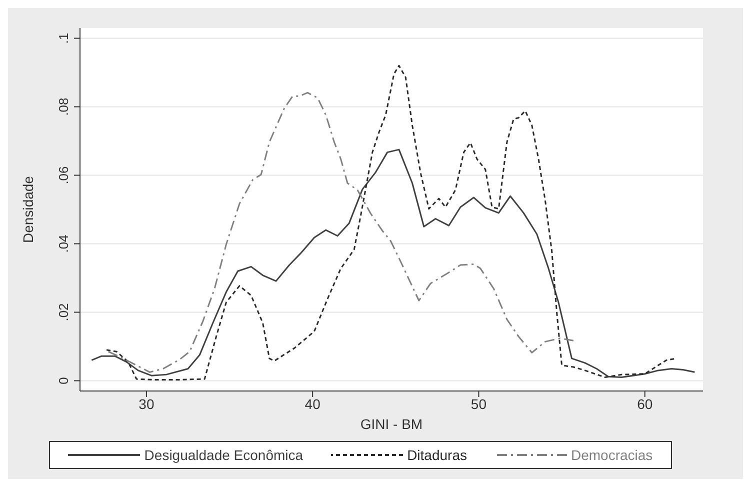 This screenshot has width=751, height=487. Describe the element at coordinates (63, 380) in the screenshot. I see `y-tick-label: 0` at that location.